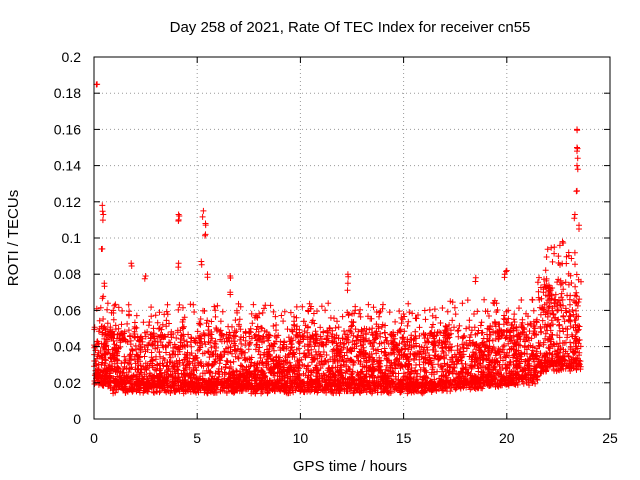 The height and width of the screenshot is (480, 640). I want to click on x-tick-label: 15, so click(404, 438).